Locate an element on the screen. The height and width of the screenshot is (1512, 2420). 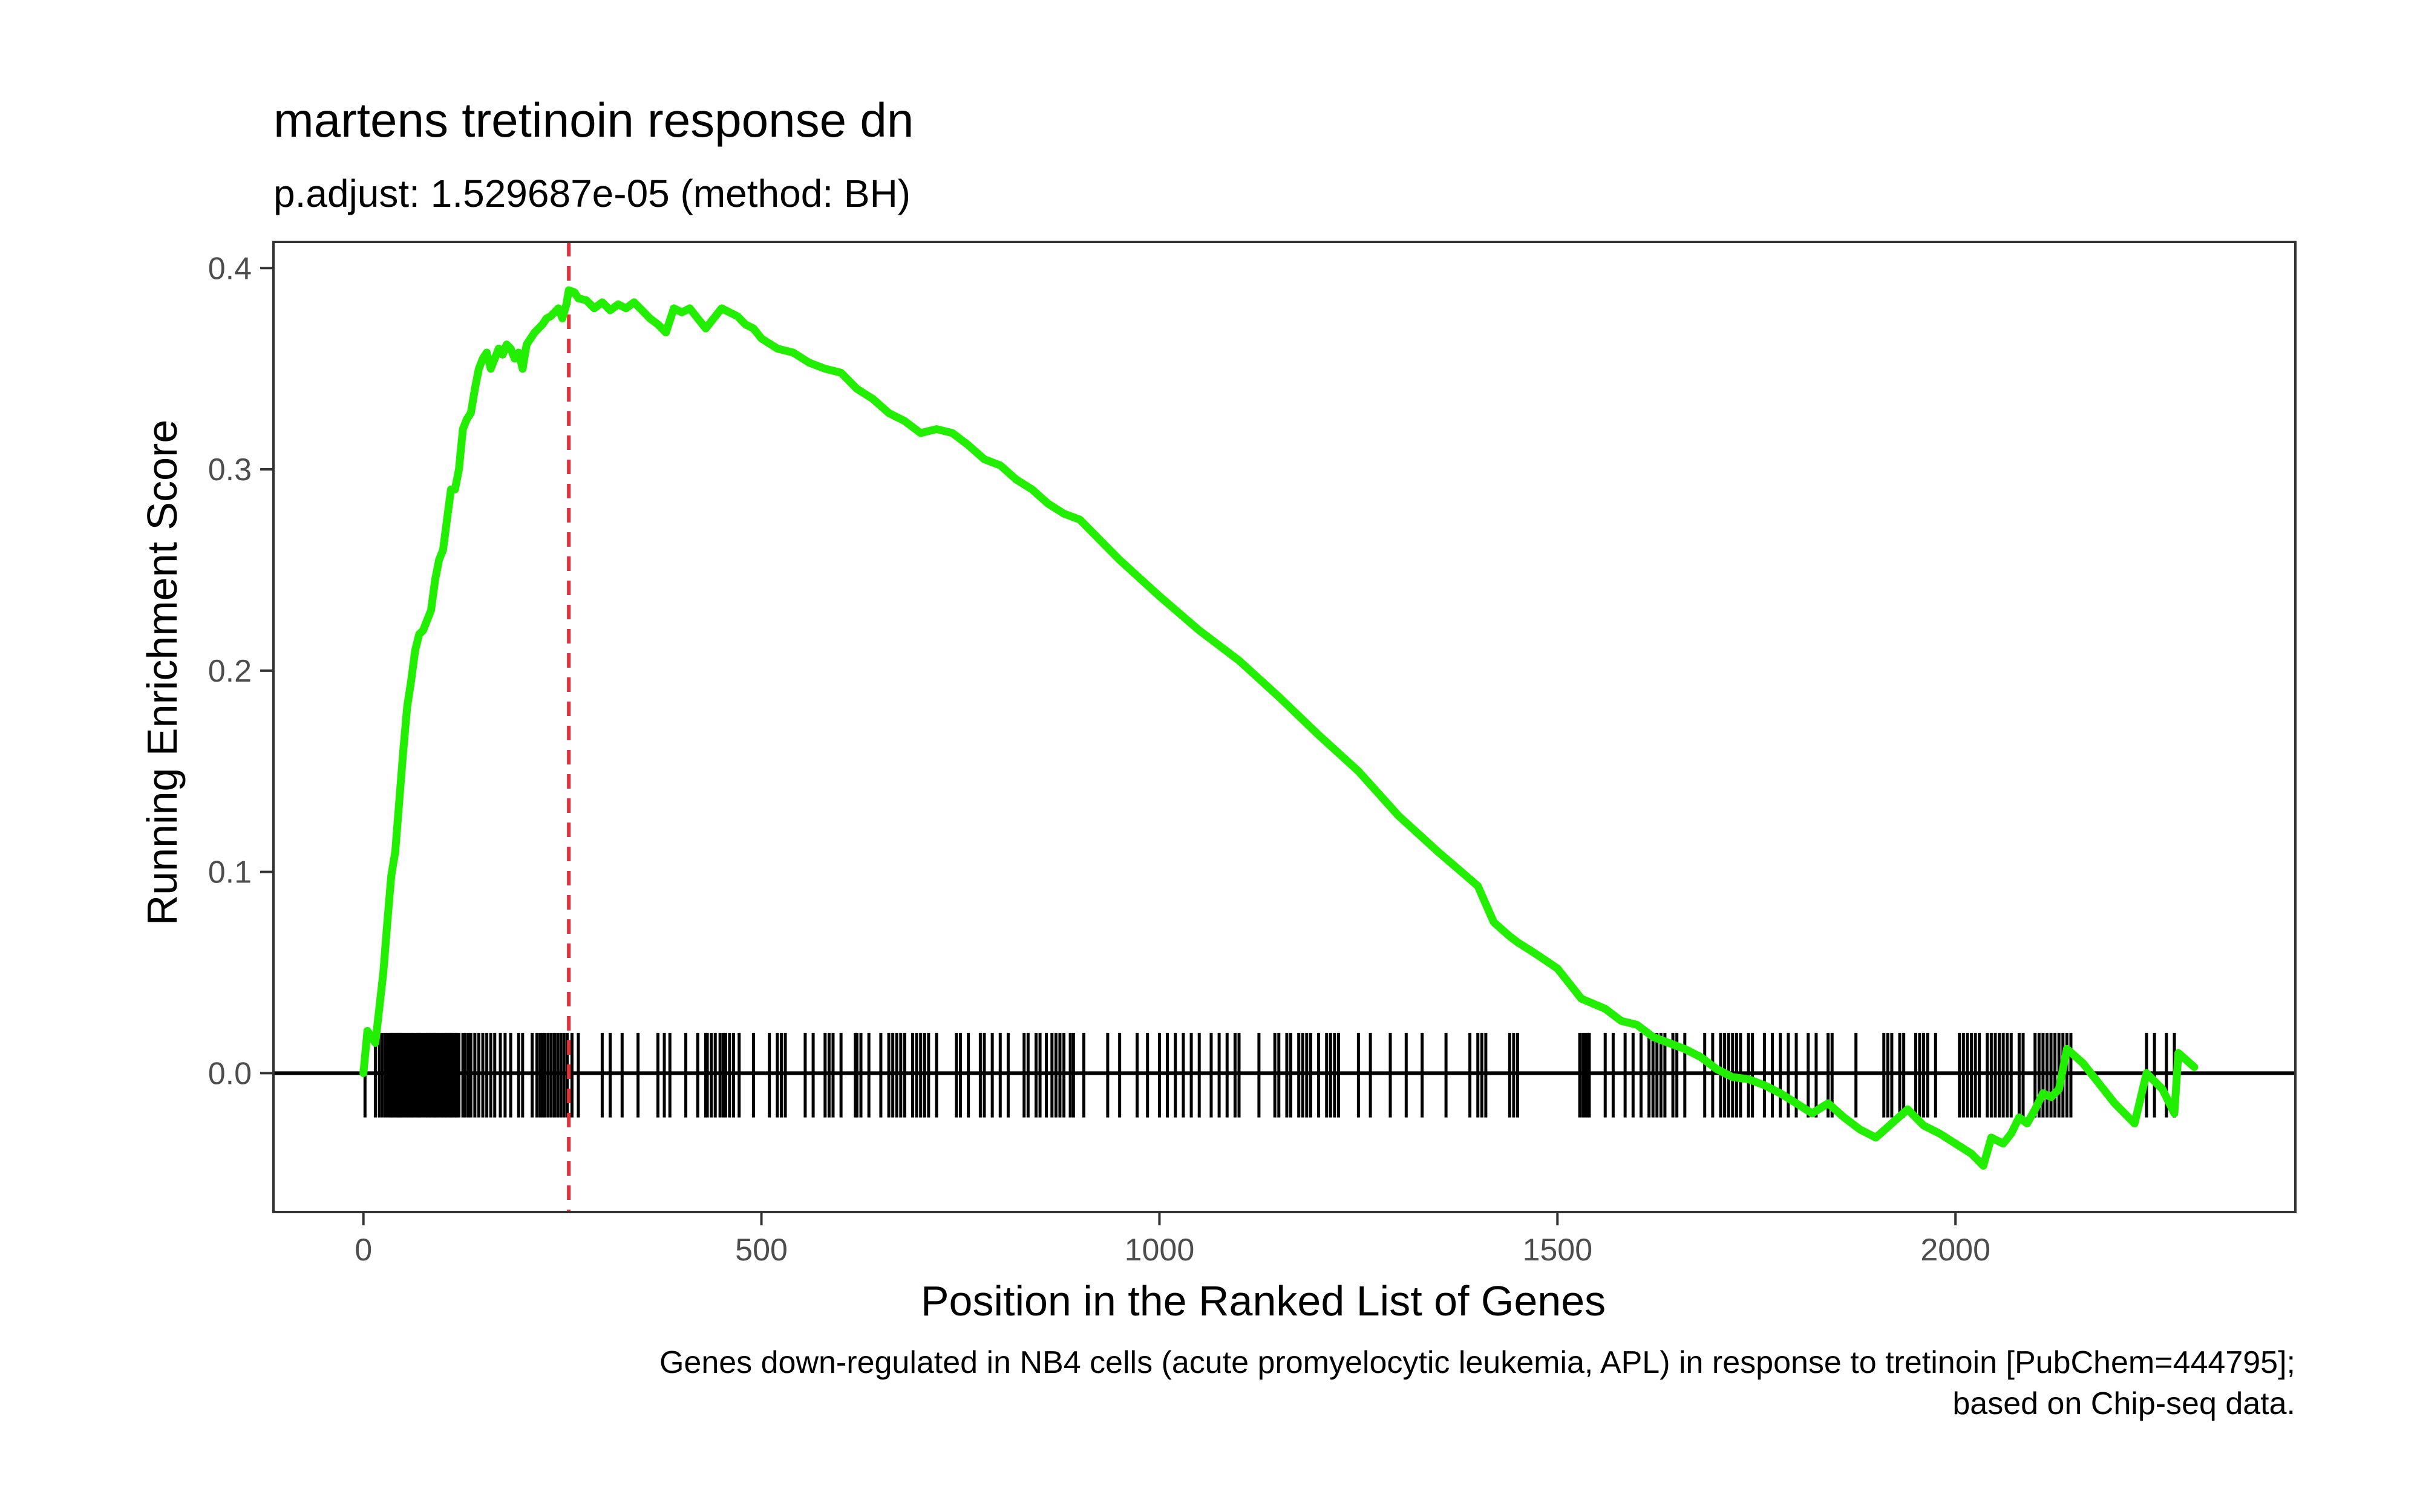
x-tick-label: 1500 is located at coordinates (1557, 1250).